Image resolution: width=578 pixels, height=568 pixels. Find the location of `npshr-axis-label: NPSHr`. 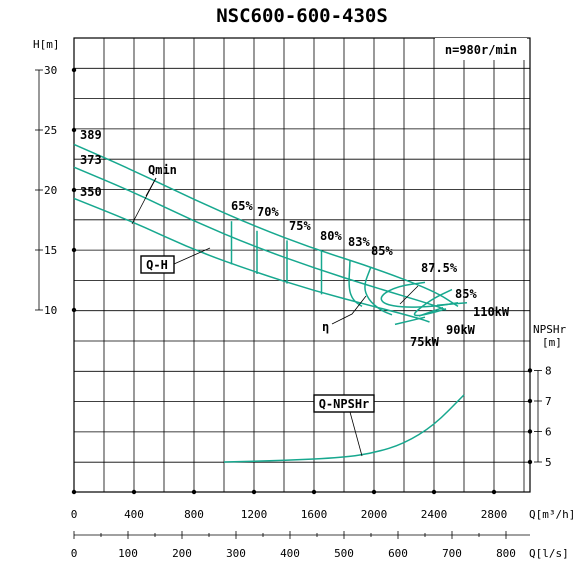

npshr-axis-label: NPSHr is located at coordinates (549, 329).